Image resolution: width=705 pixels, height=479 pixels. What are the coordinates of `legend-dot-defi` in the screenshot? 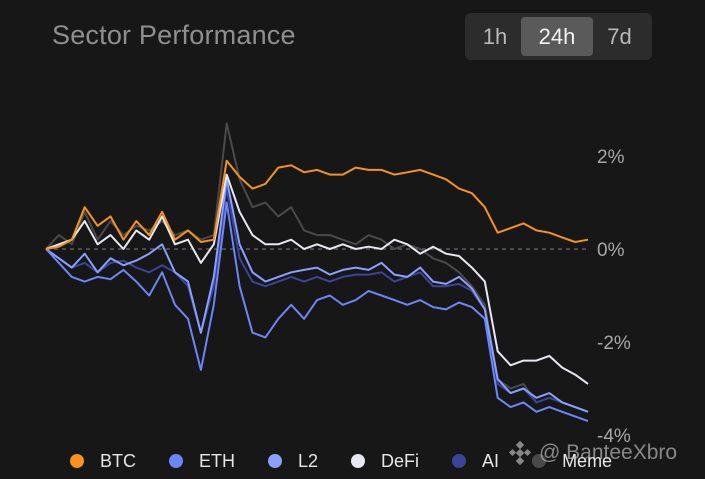 It's located at (358, 461).